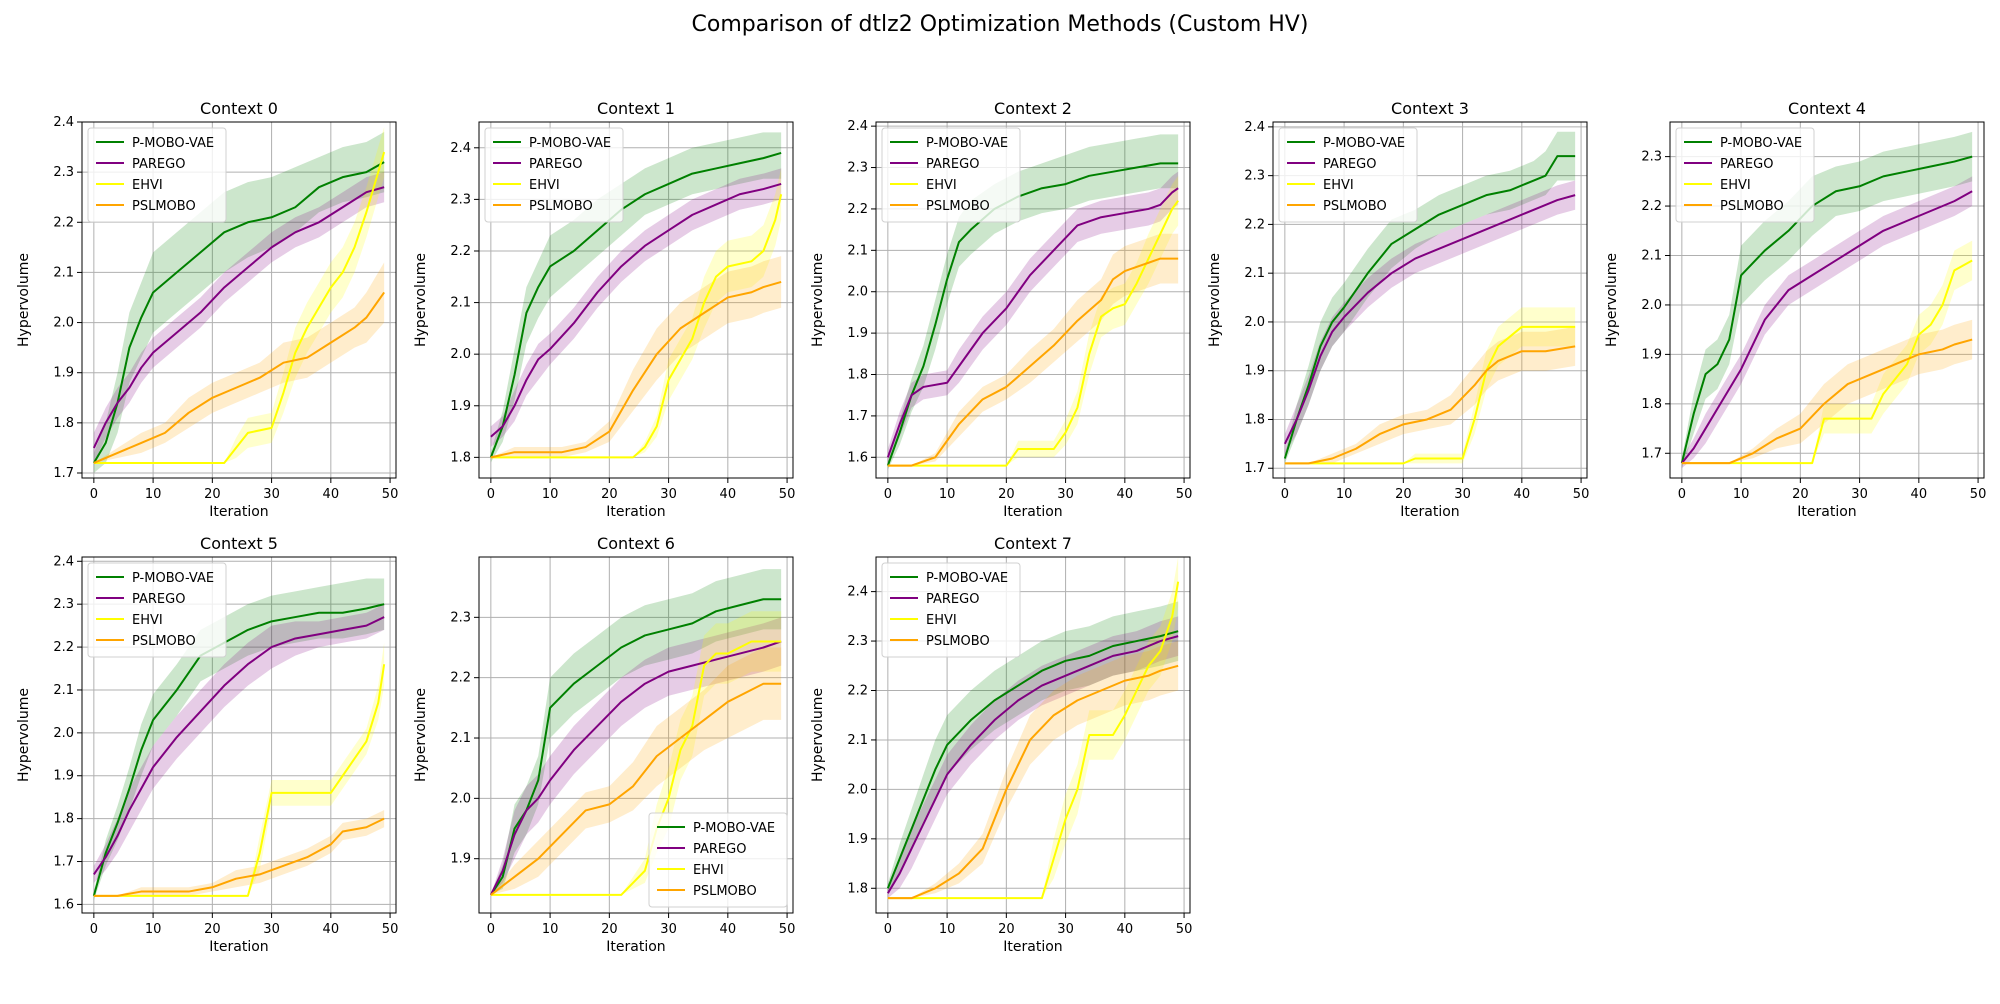 The height and width of the screenshot is (1004, 2000). What do you see at coordinates (239, 853) in the screenshot?
I see `band-pslmobo` at bounding box center [239, 853].